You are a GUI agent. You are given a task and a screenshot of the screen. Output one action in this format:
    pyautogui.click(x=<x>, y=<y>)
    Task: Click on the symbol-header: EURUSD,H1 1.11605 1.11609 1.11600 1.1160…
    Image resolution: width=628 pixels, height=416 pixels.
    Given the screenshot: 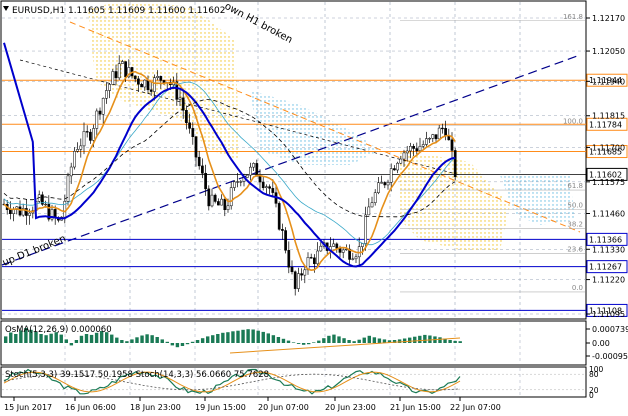 What is the action you would take?
    pyautogui.click(x=118, y=11)
    